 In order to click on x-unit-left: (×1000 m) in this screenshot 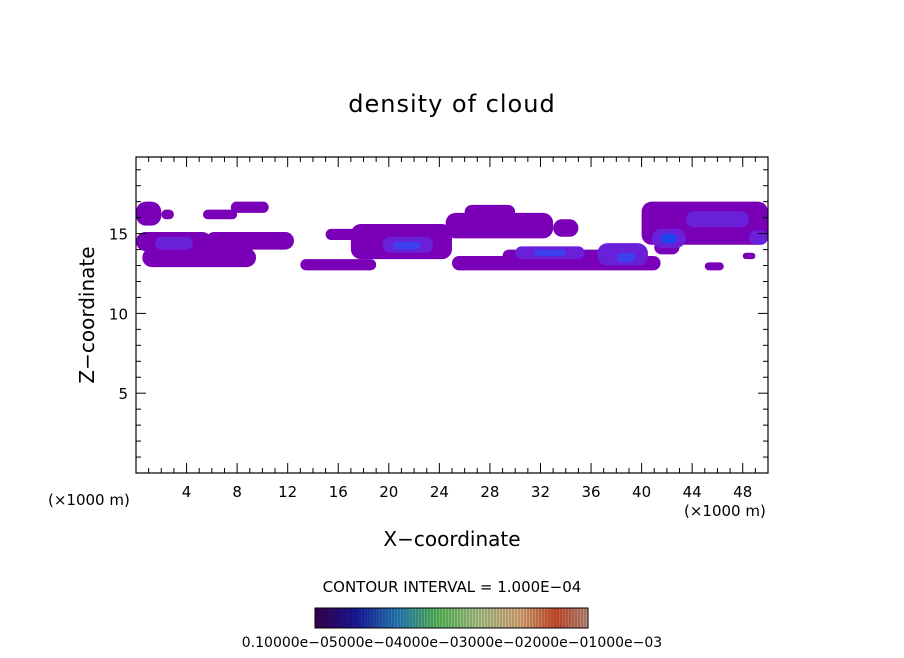, I will do `click(89, 500)`.